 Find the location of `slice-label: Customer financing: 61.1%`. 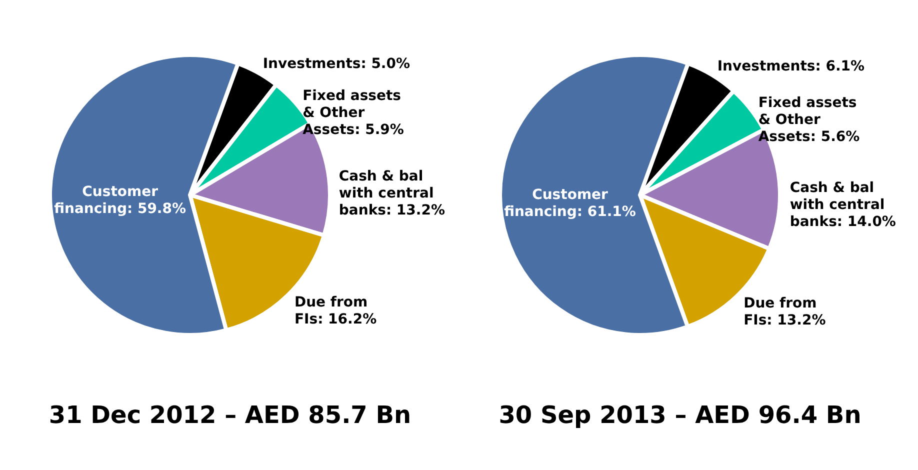

slice-label: Customer financing: 61.1% is located at coordinates (570, 203).